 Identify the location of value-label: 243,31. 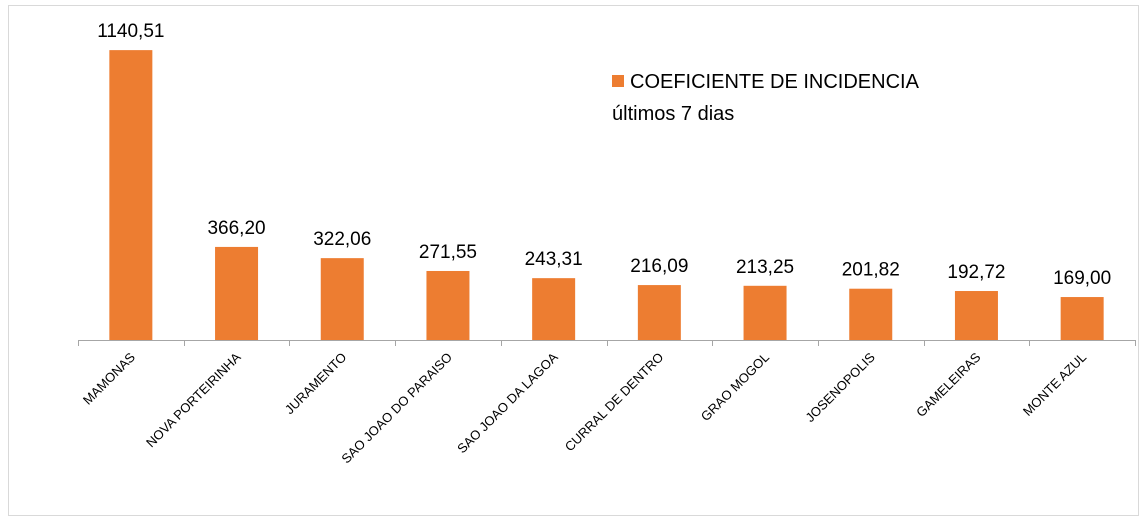
(554, 259).